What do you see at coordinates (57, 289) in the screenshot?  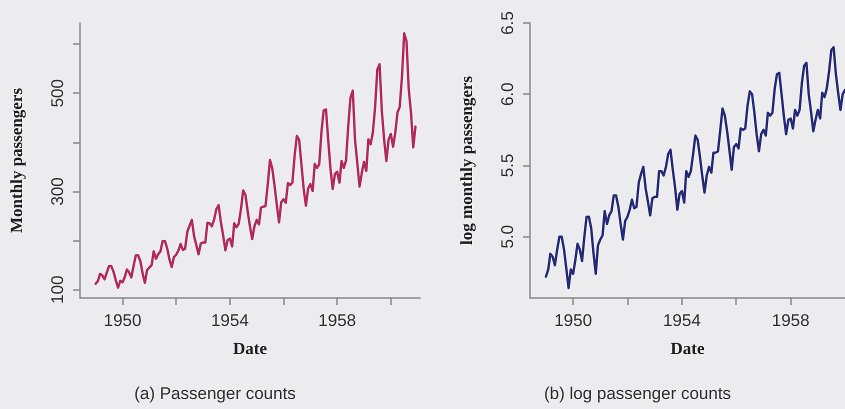 I see `y-tick-label: 100` at bounding box center [57, 289].